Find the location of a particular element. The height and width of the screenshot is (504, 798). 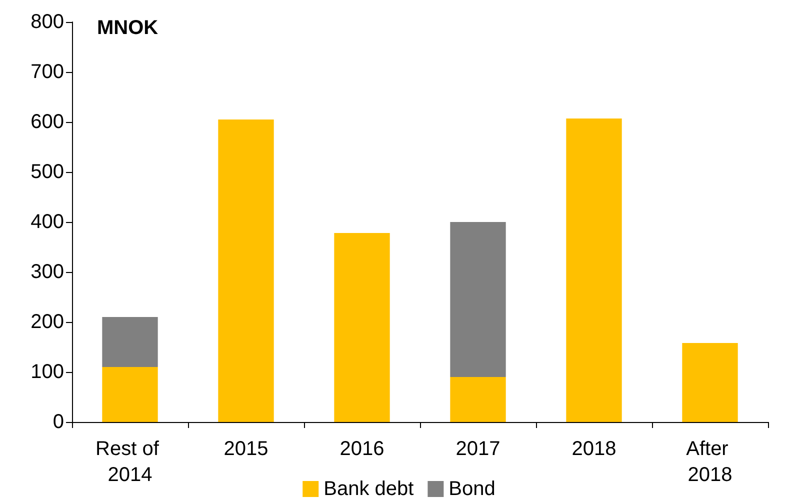

y-tick-label: 0 is located at coordinates (58, 422).